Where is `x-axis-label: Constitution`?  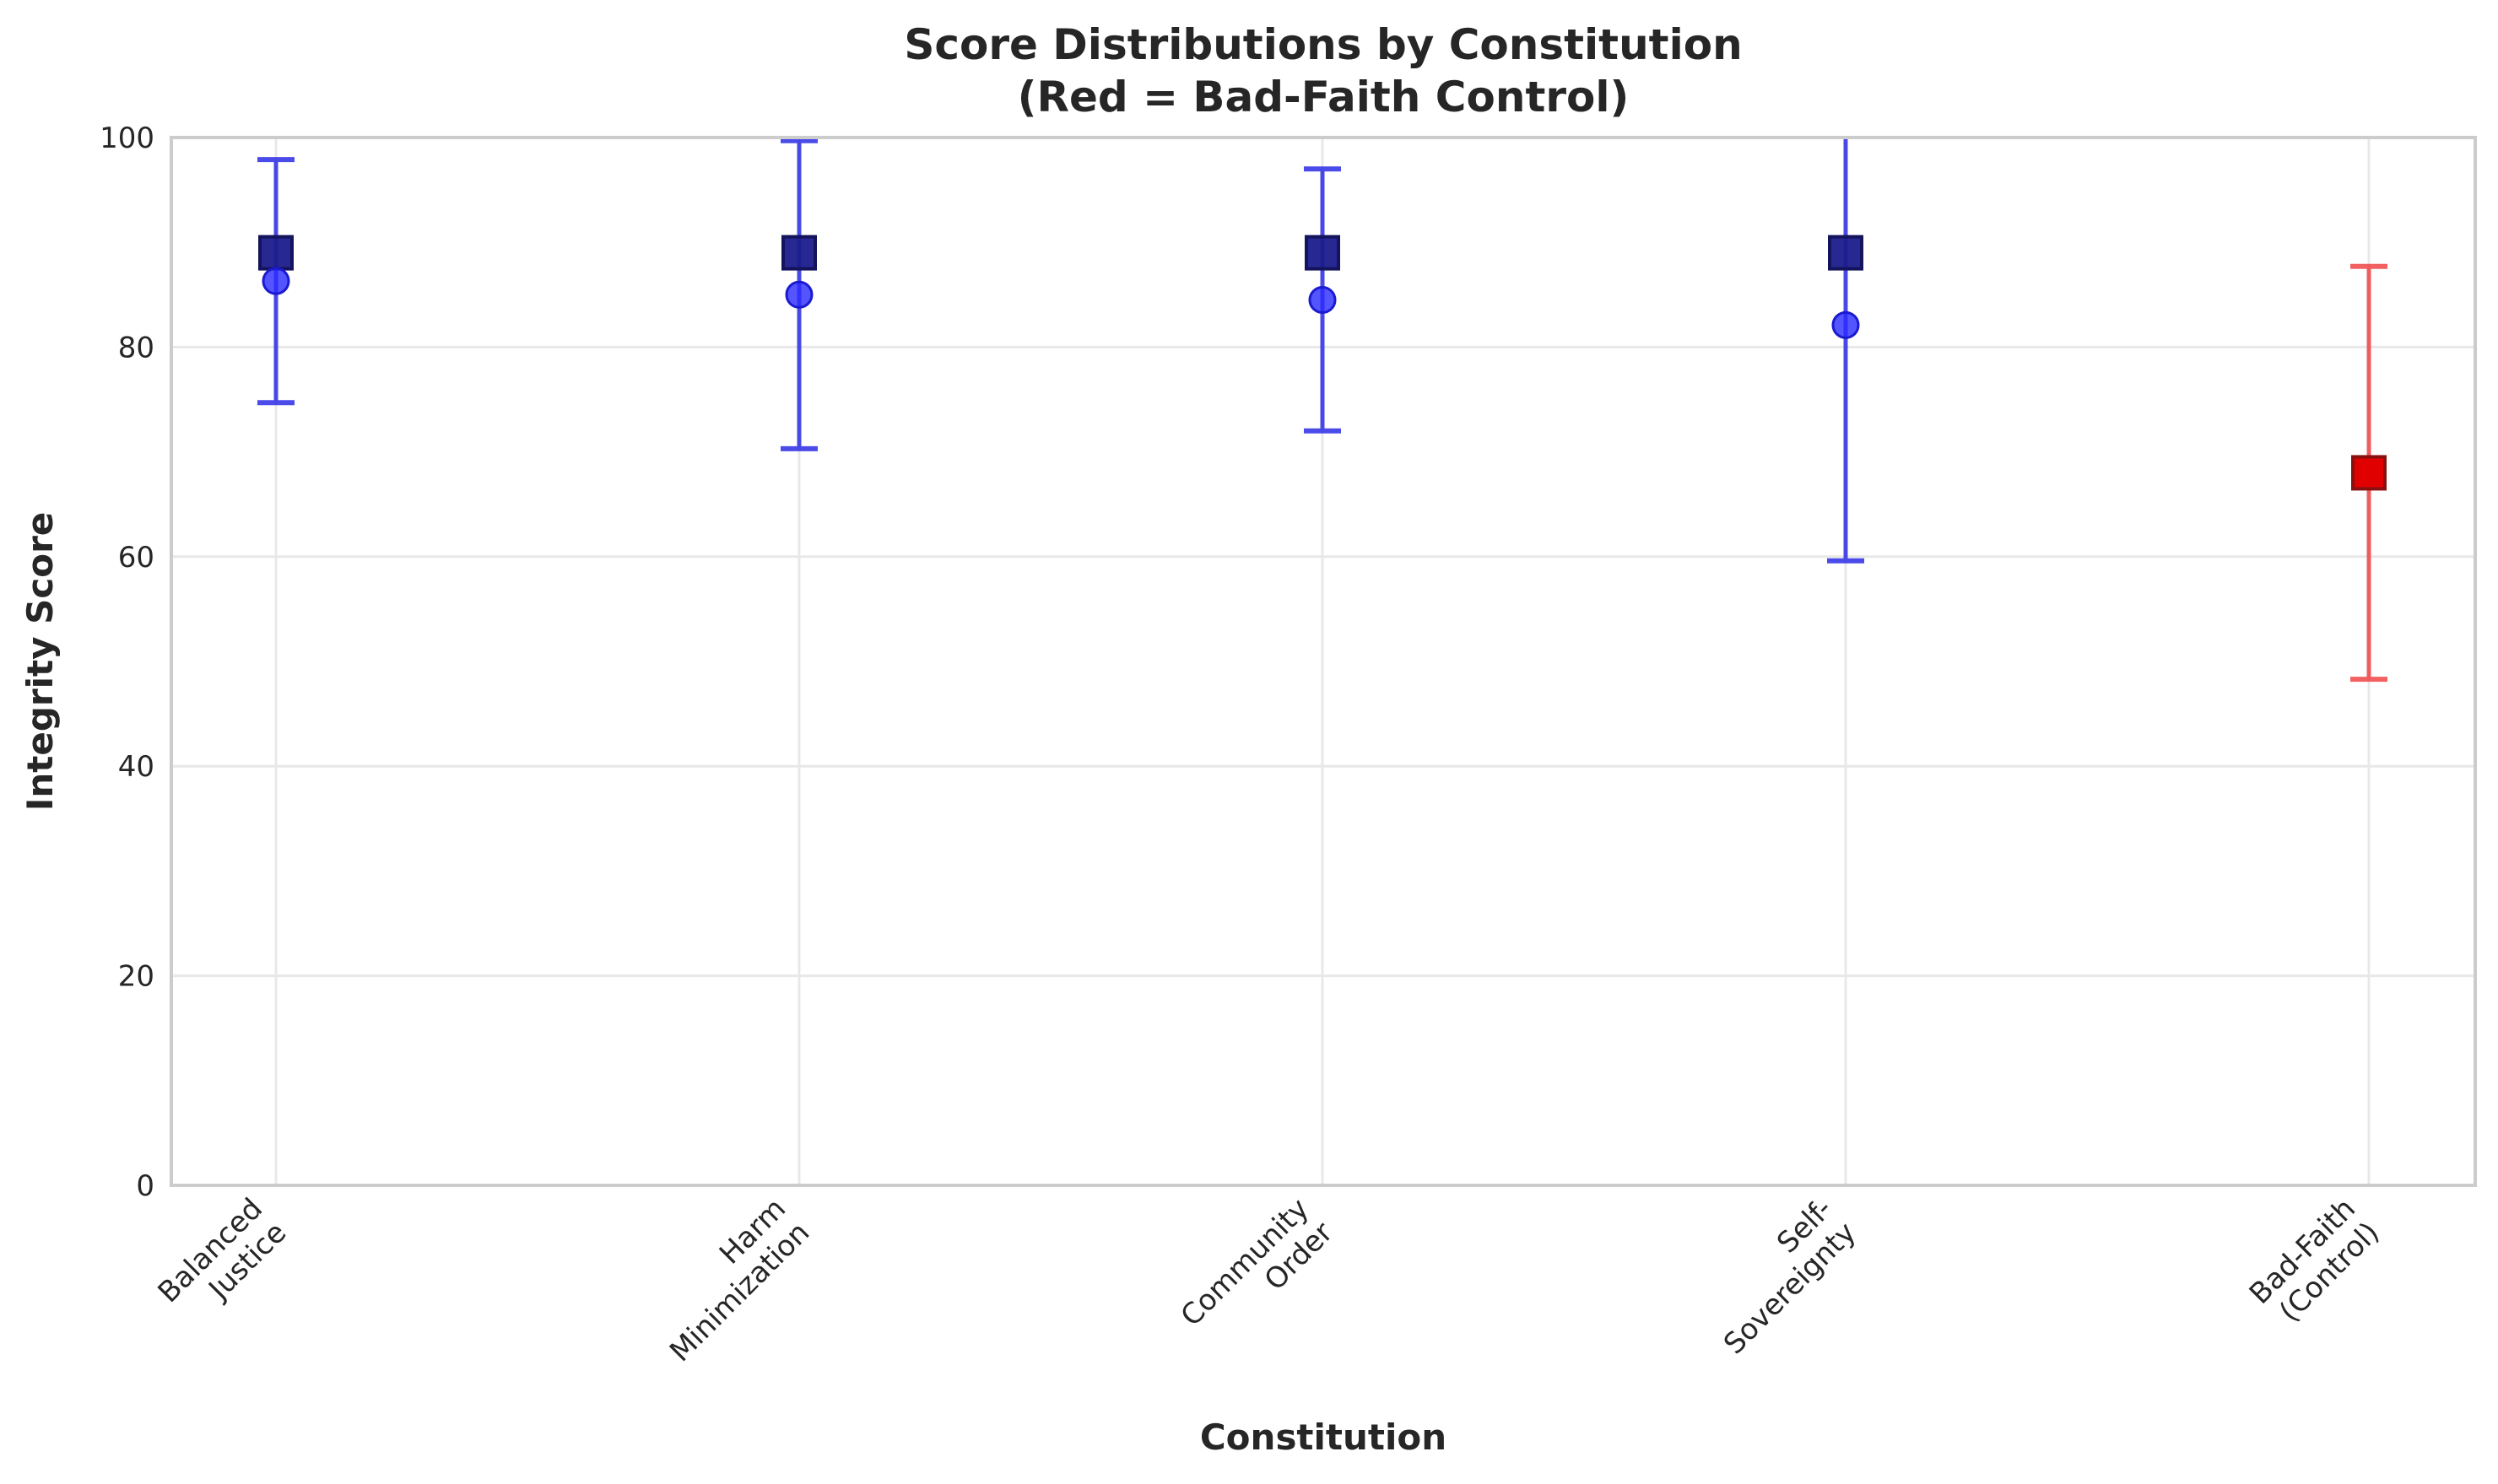 x-axis-label: Constitution is located at coordinates (1323, 1437).